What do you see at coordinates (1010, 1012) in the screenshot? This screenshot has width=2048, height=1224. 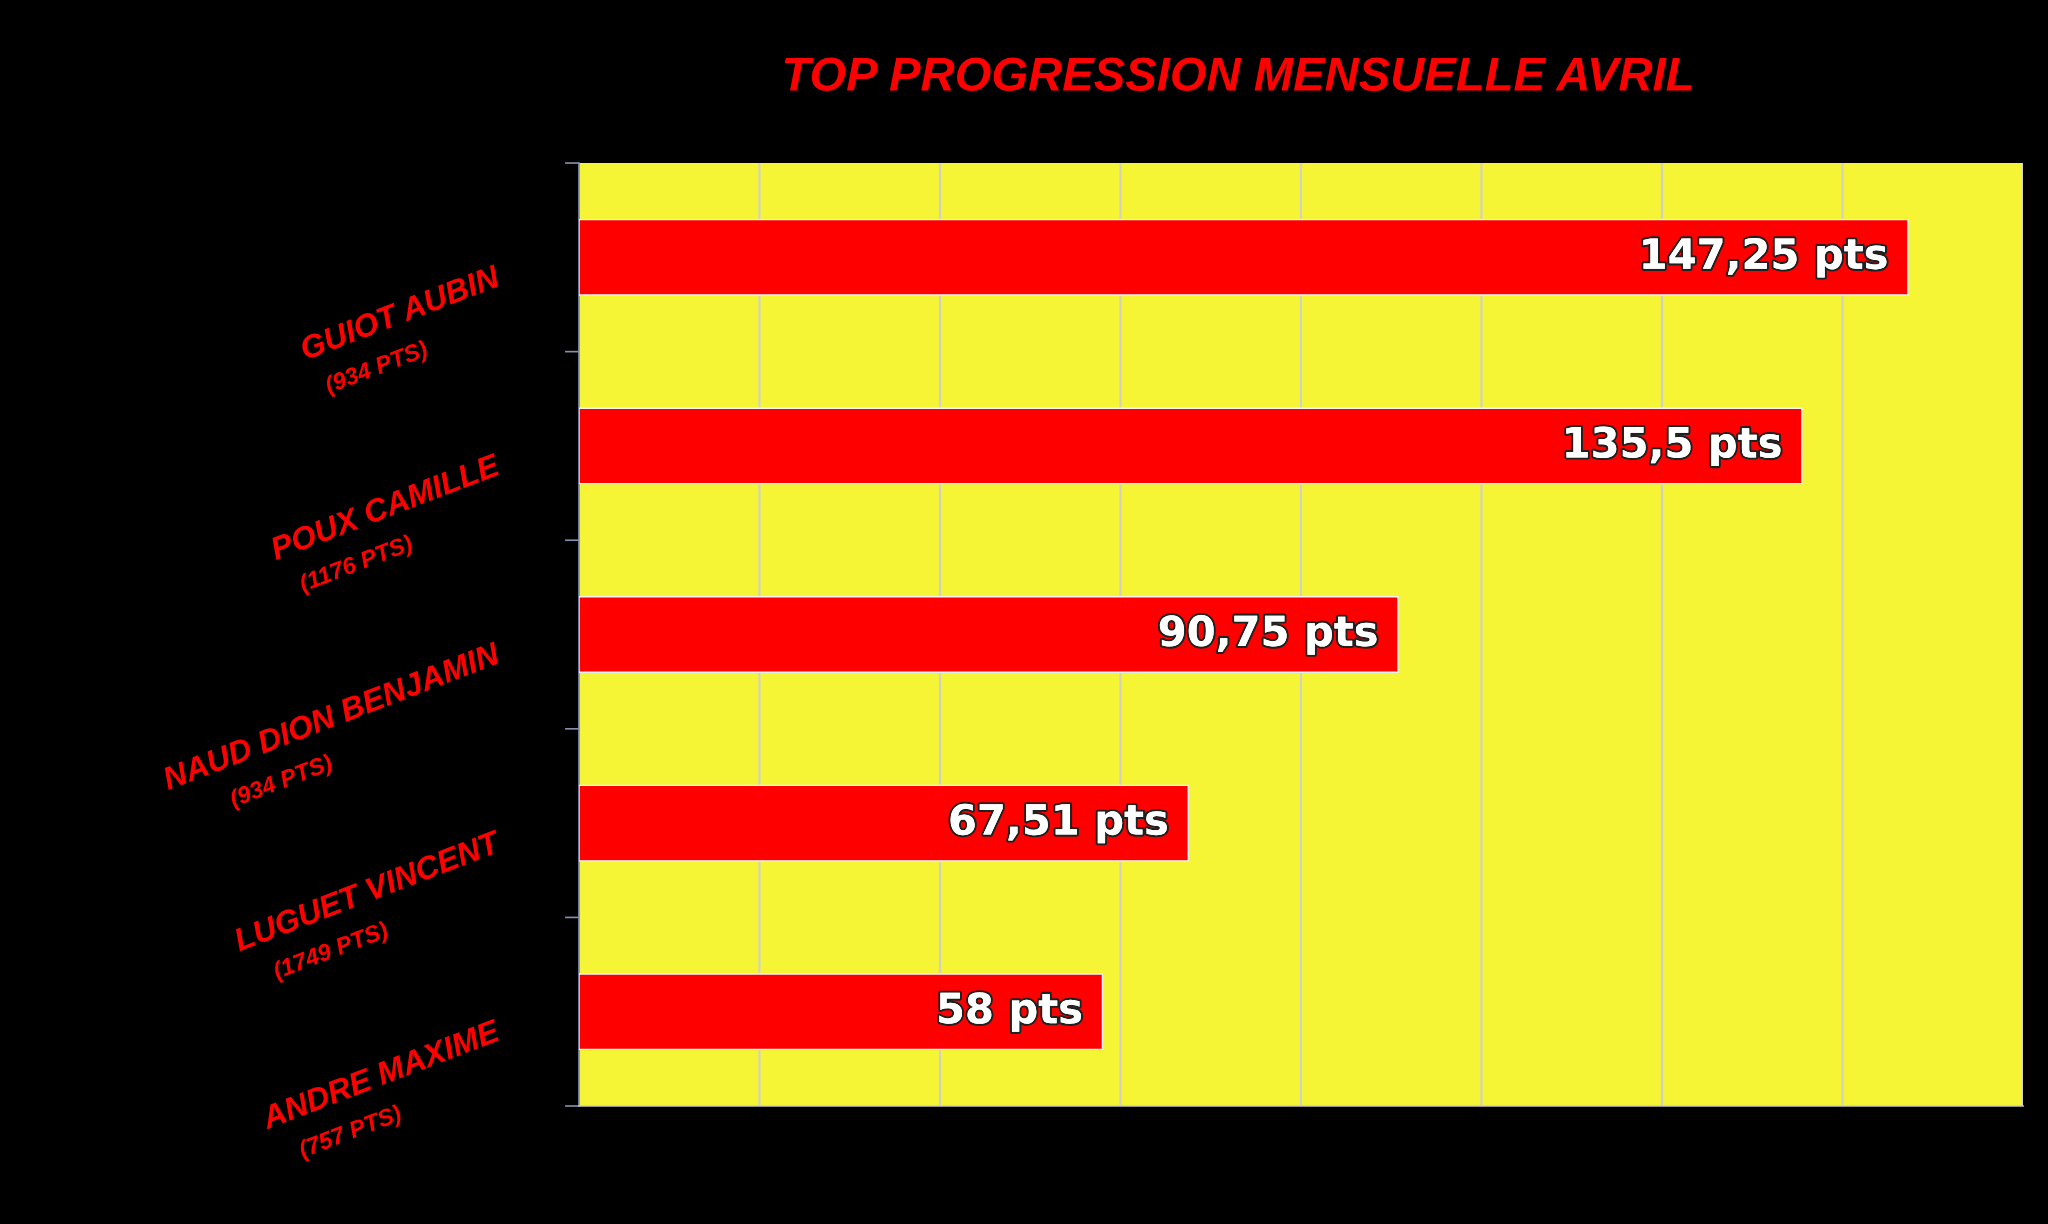 I see `data-label: 58 pts` at bounding box center [1010, 1012].